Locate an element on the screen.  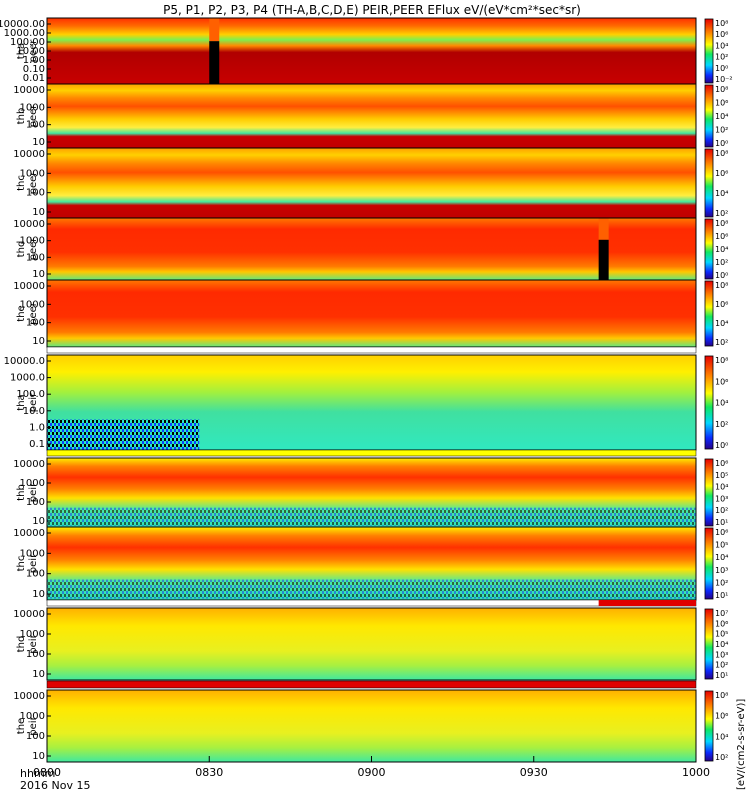
time-axis-label: hhmm is located at coordinates (37, 773).